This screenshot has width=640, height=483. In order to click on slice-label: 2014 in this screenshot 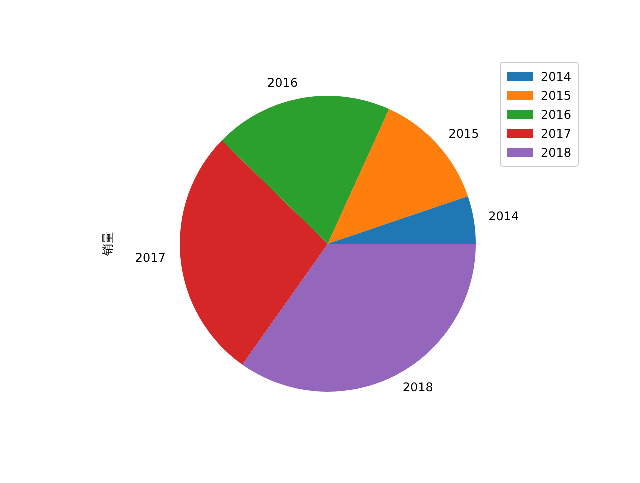, I will do `click(504, 217)`.